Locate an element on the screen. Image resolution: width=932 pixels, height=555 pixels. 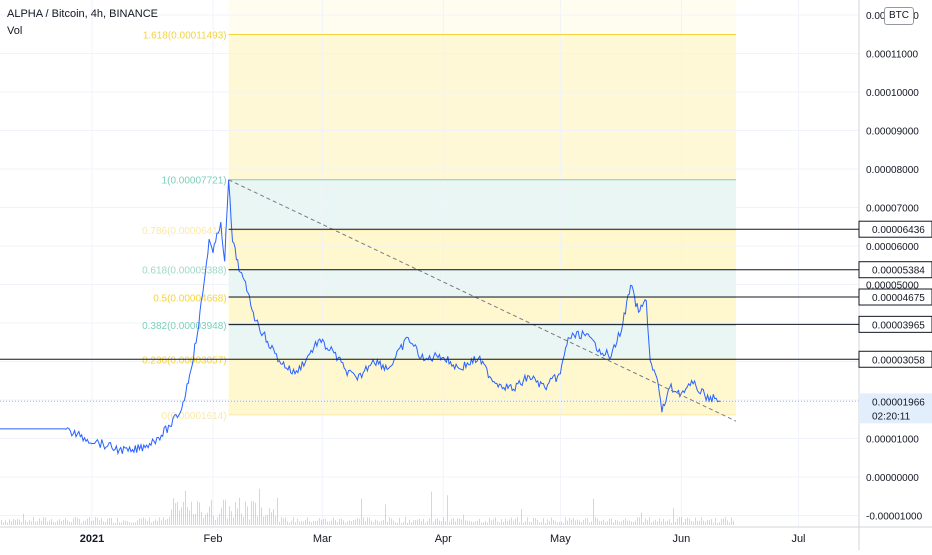
bar-countdown-label: 02:20:11 is located at coordinates (891, 416).